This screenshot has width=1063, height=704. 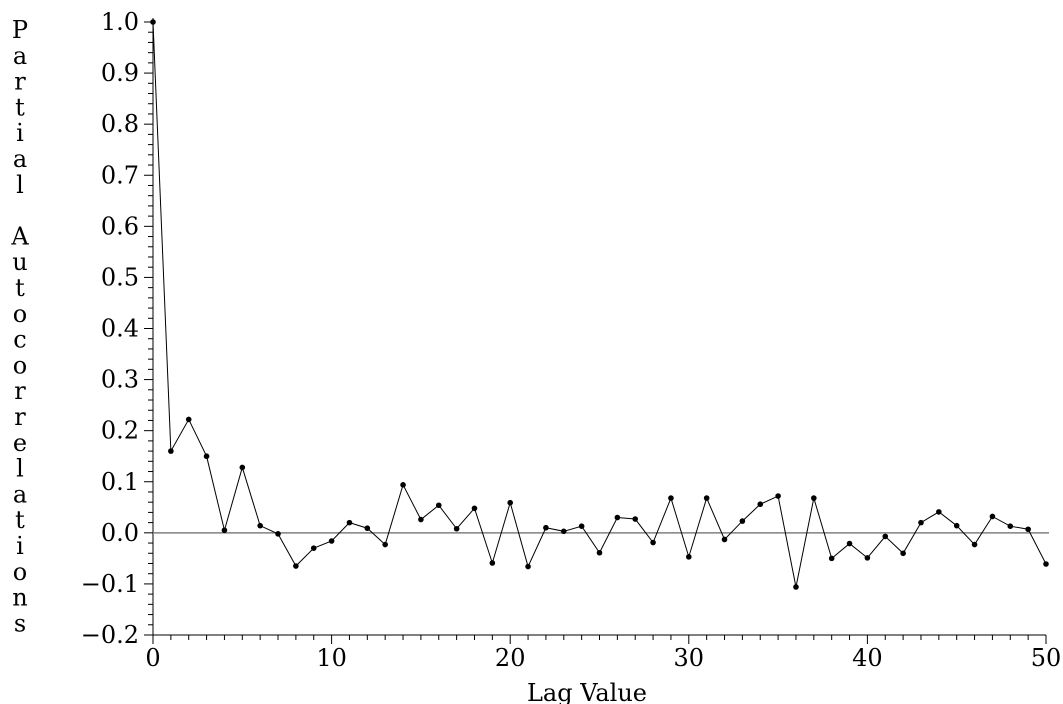 What do you see at coordinates (120, 380) in the screenshot?
I see `y-tick-label: 0.3` at bounding box center [120, 380].